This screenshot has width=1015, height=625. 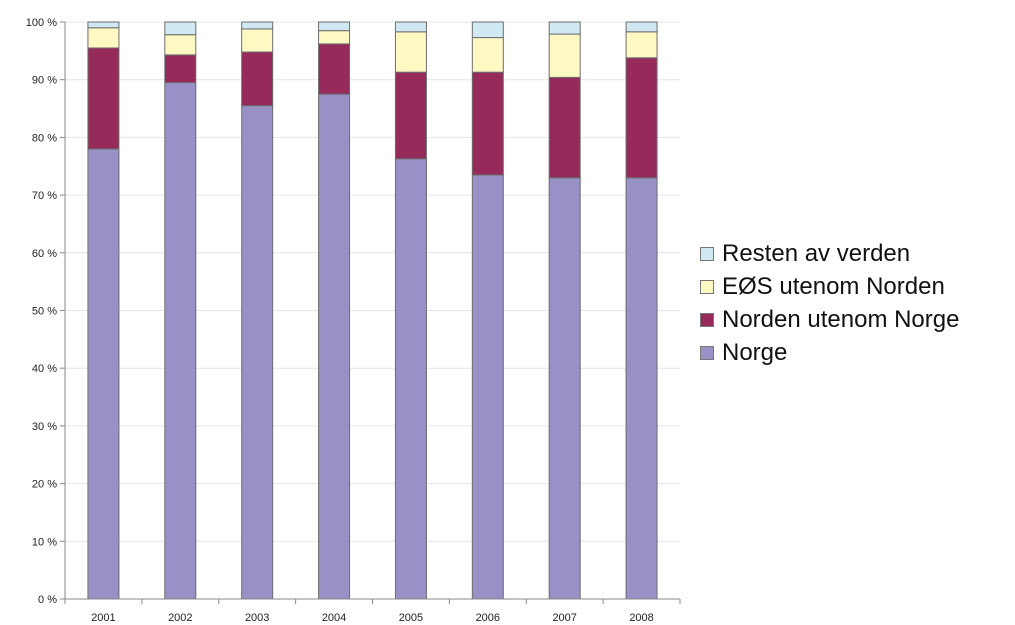 What do you see at coordinates (103, 374) in the screenshot?
I see `bar-segment-norge-2001` at bounding box center [103, 374].